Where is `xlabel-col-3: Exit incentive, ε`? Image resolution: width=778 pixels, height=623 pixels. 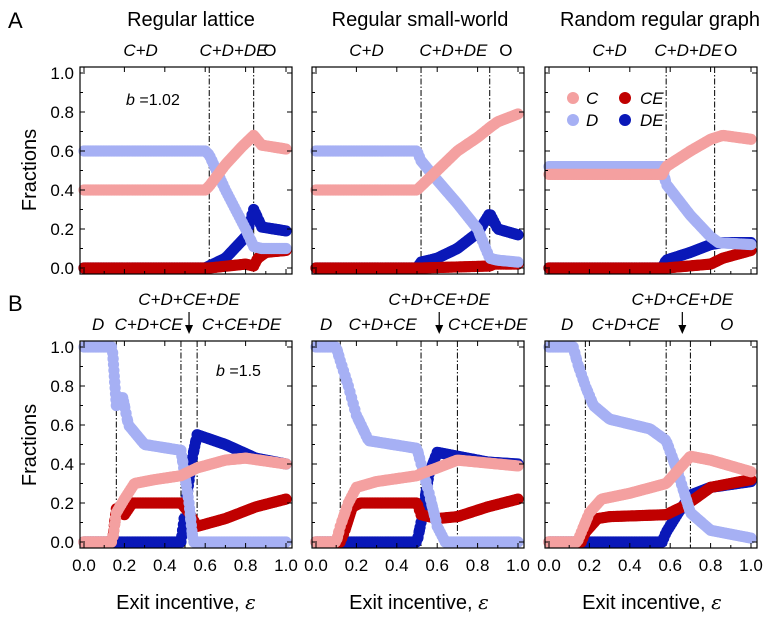 xlabel-col-3: Exit incentive, ε is located at coordinates (652, 602).